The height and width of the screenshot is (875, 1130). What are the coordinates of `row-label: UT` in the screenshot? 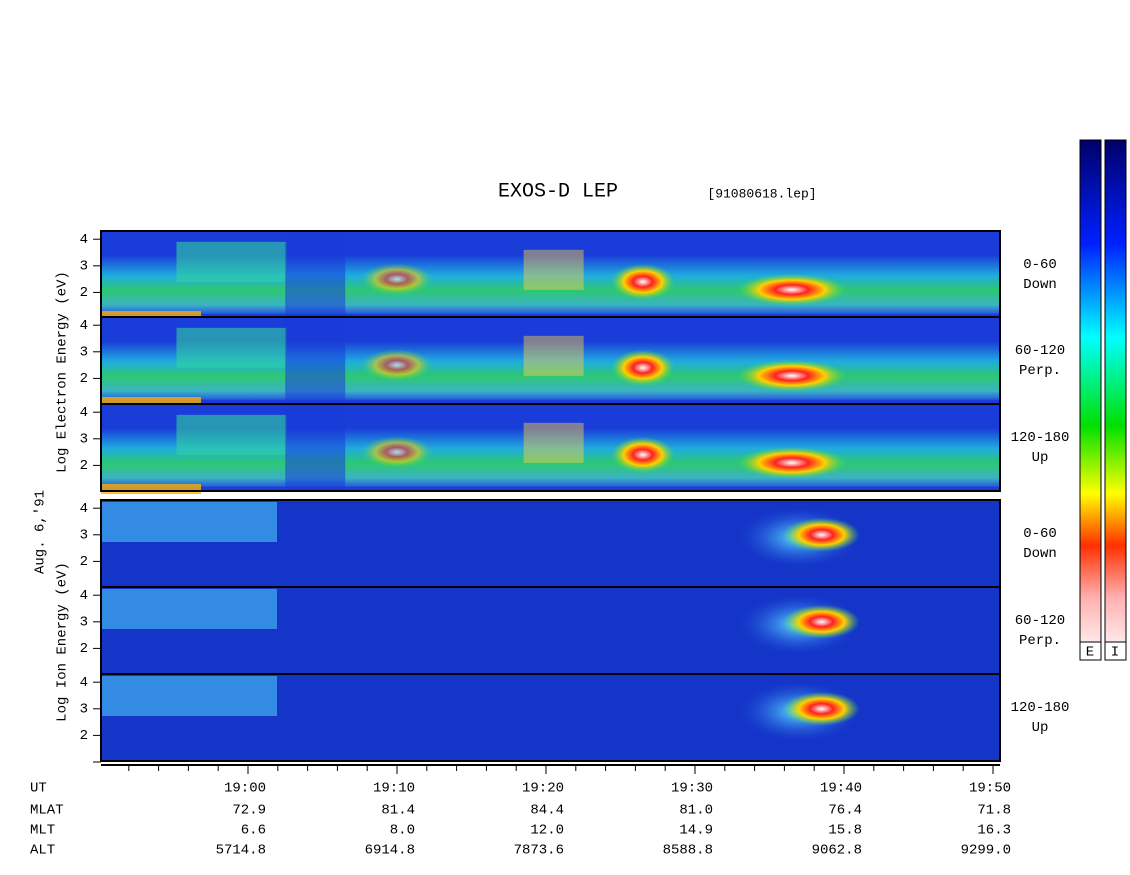 It's located at (38, 789).